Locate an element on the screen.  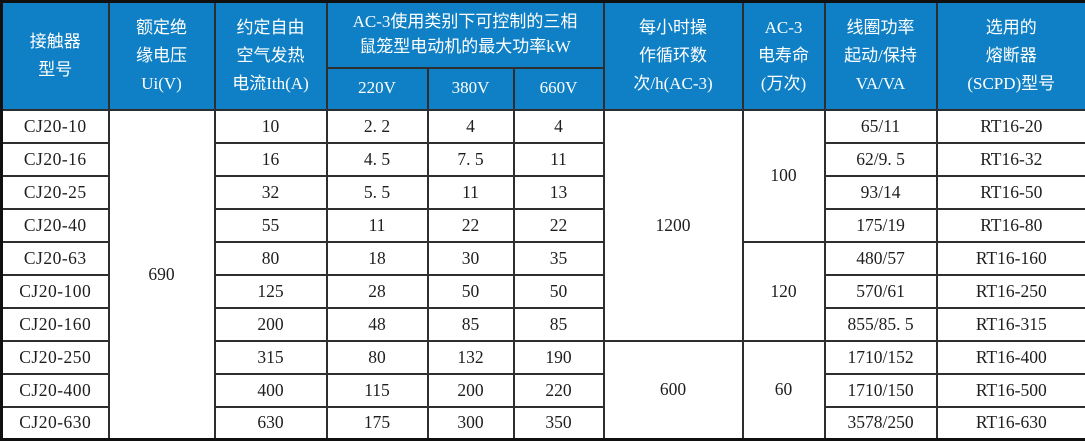
cell-life-merged: 60 is located at coordinates (784, 390).